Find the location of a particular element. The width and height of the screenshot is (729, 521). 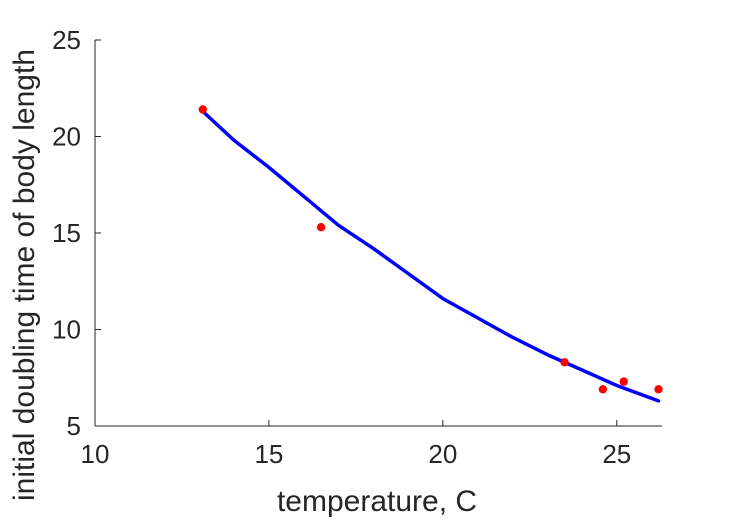

y-tick-label: 10 is located at coordinates (66, 330).